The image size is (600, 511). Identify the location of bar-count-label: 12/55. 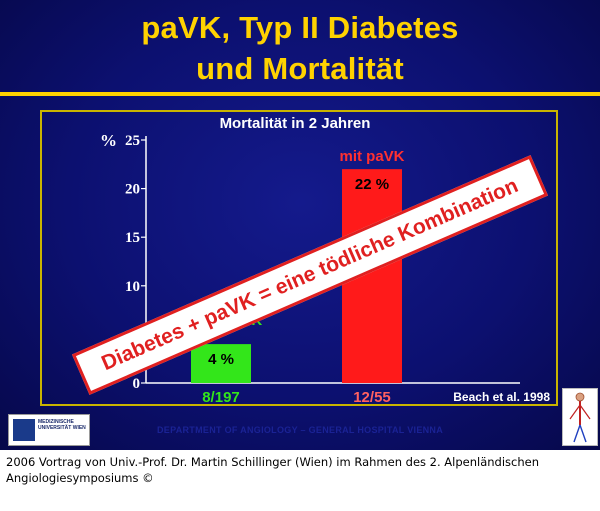
(372, 397).